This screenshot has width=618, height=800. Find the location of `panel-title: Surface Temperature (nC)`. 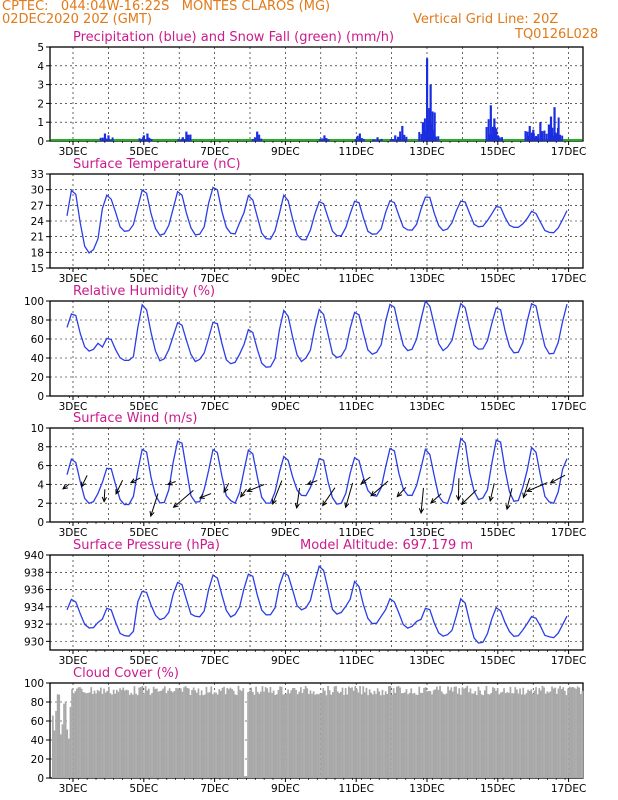

panel-title: Surface Temperature (nC) is located at coordinates (157, 164).